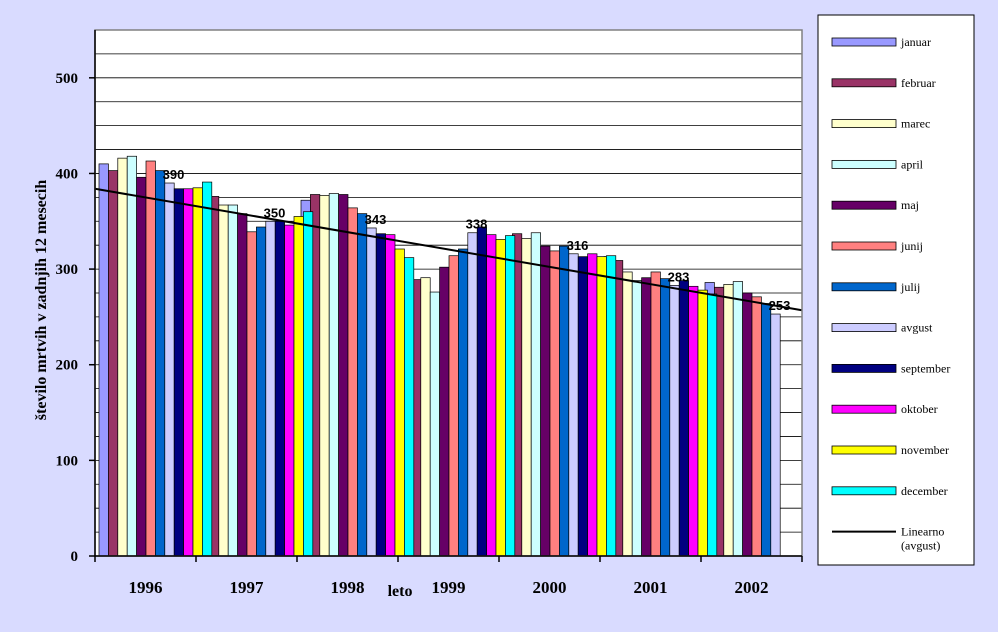 The width and height of the screenshot is (998, 632). I want to click on legend-label-julij: julij, so click(910, 287).